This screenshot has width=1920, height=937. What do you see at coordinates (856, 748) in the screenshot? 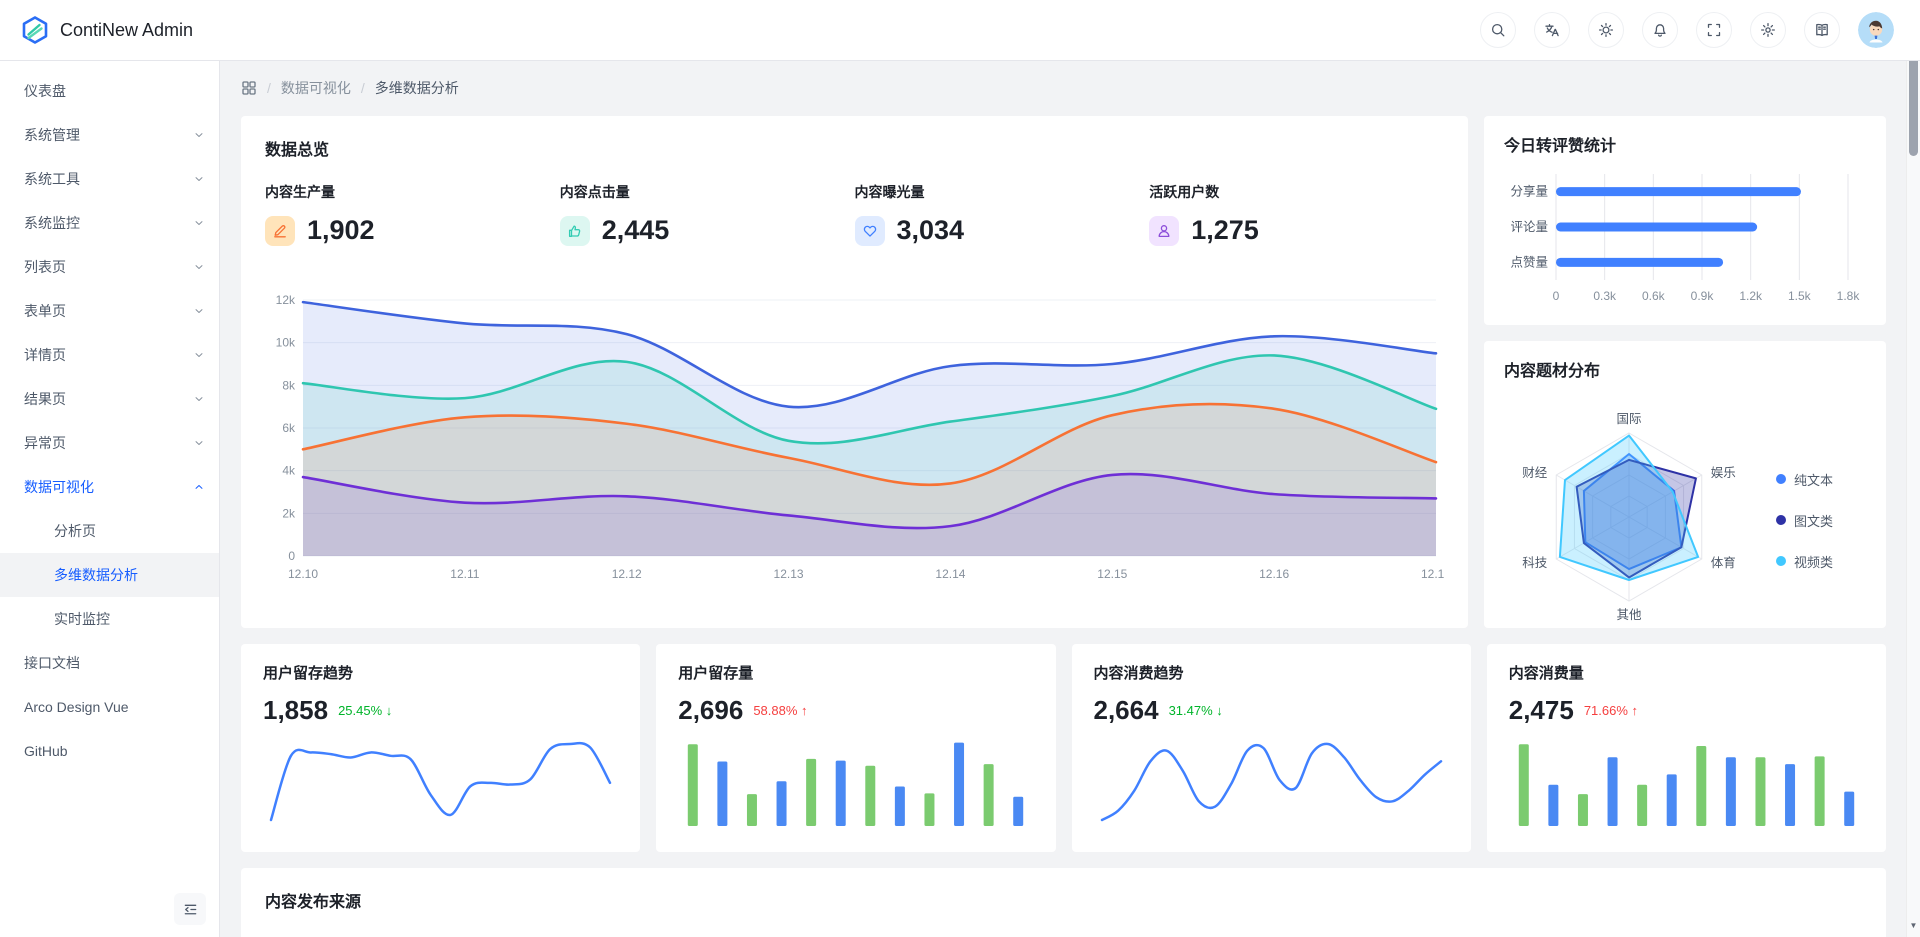
I see `retention-volume-card: 用户留存量 2,696 58.88% ↑` at bounding box center [856, 748].